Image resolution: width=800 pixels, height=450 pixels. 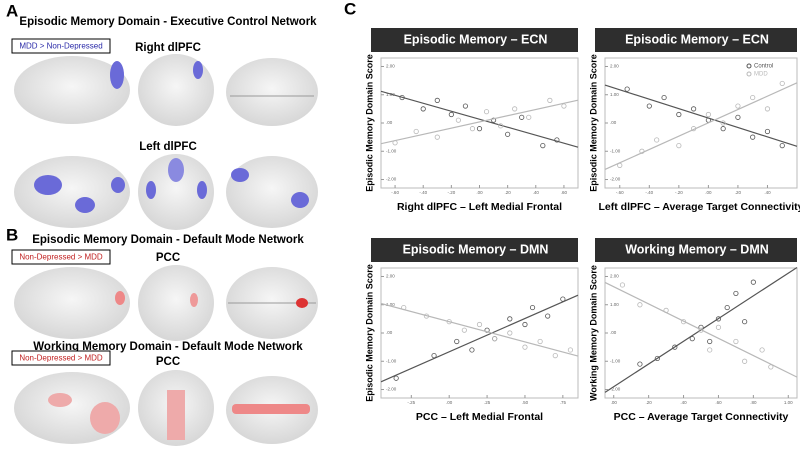 What do you see at coordinates (697, 39) in the screenshot?
I see `chart-title: Episodic Memory – ECN` at bounding box center [697, 39].